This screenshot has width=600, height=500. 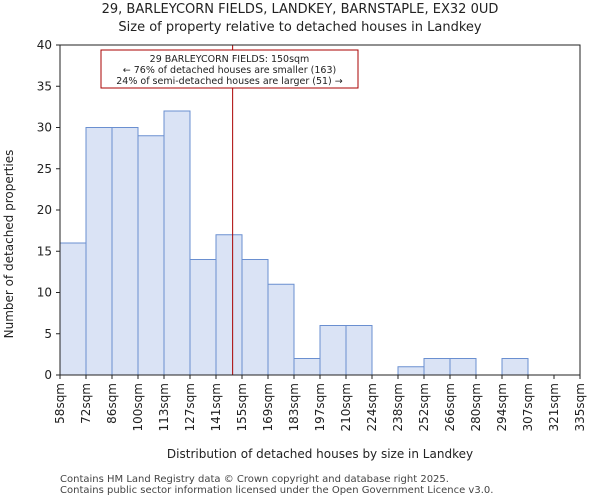 I want to click on y-tick-label: 15, so click(x=44, y=251).